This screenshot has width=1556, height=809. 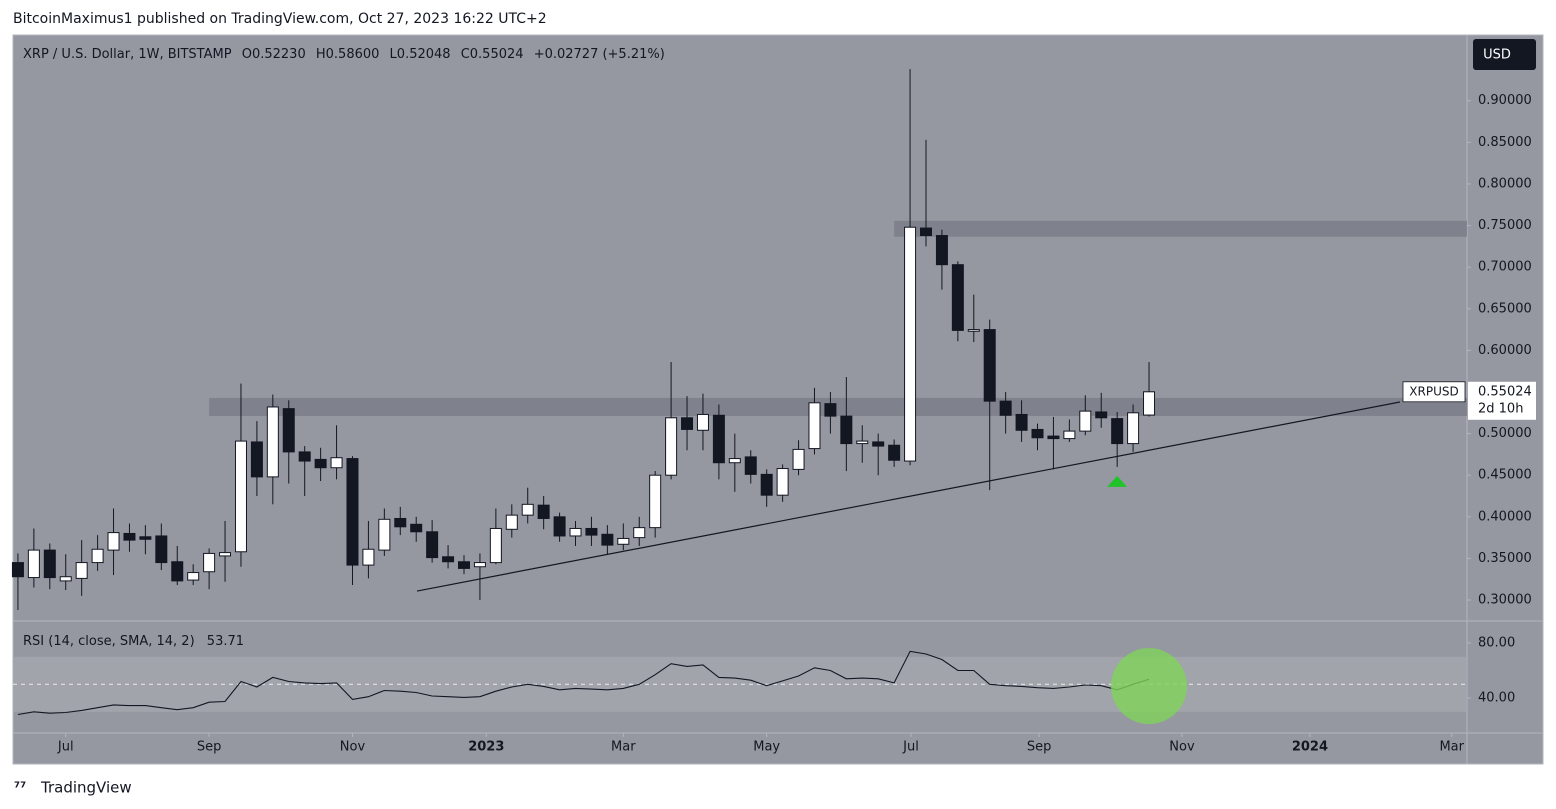 I want to click on legend-key: L, so click(x=394, y=54).